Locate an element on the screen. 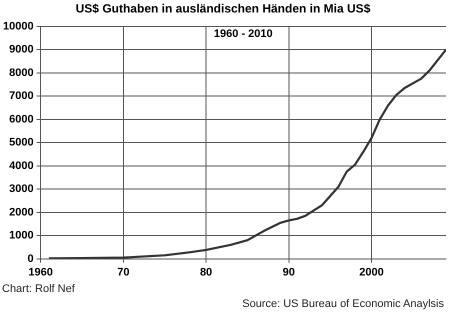 The image size is (450, 329). source-note: Source: US Bureau of Economic Anaylsis is located at coordinates (343, 304).